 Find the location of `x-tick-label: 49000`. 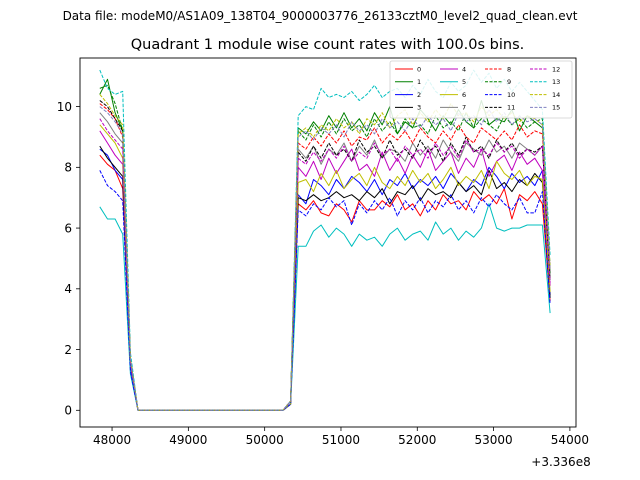

x-tick-label: 49000 is located at coordinates (188, 440).